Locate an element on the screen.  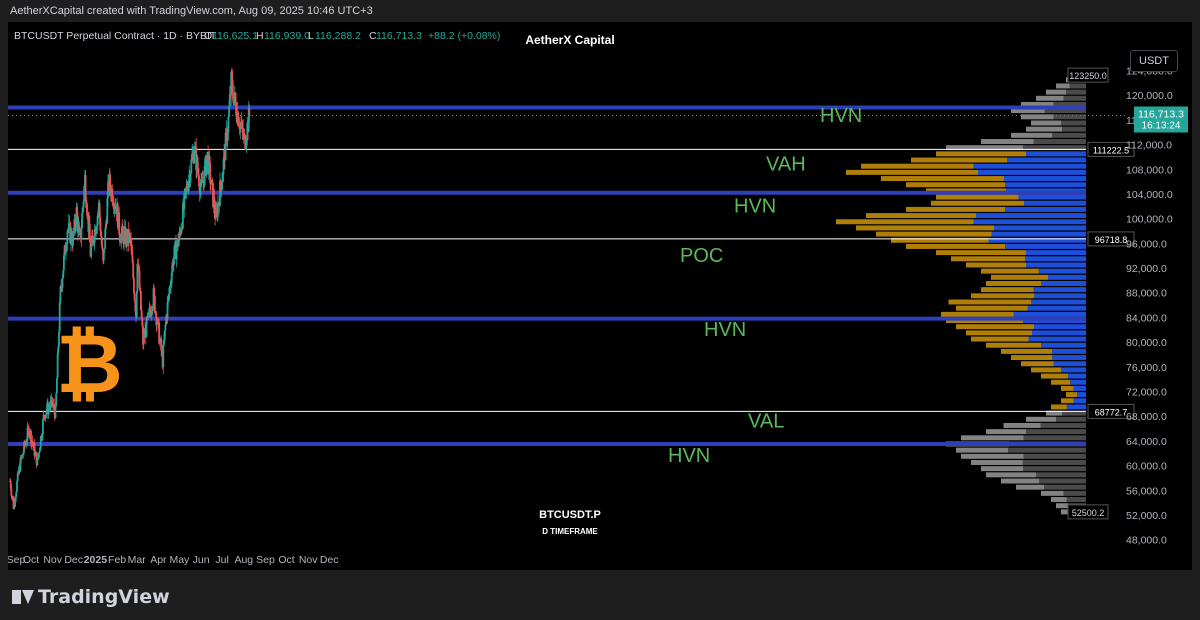
profile-extreme-tag is located at coordinates (1088, 75).